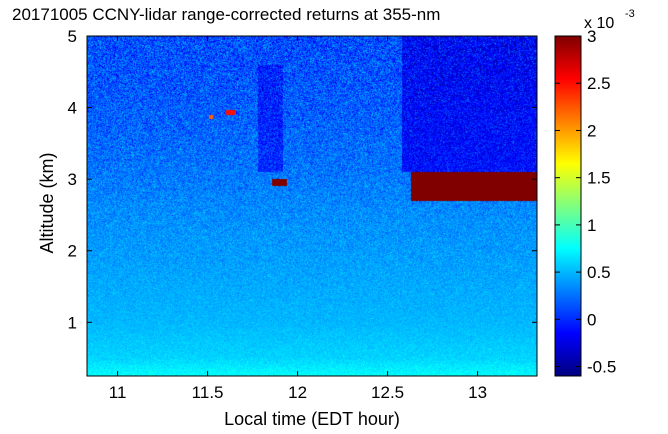  Describe the element at coordinates (72, 179) in the screenshot. I see `y-tick-label: 3` at that location.